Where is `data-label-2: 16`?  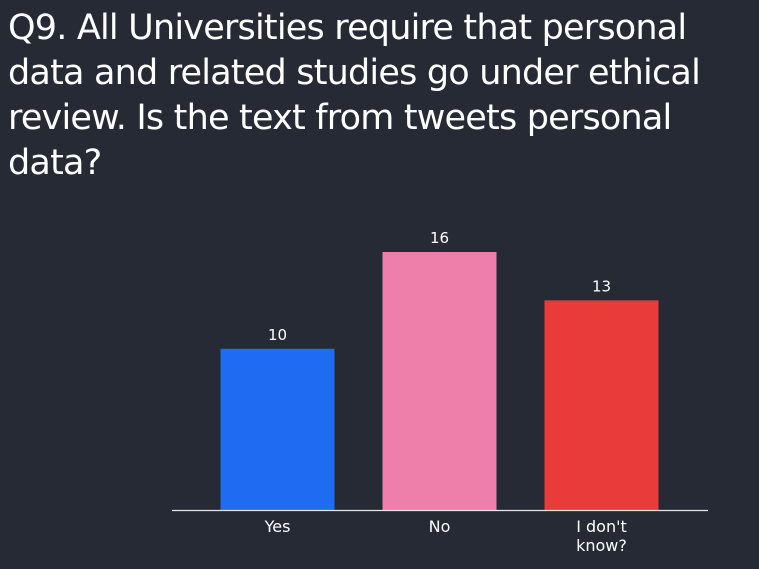
data-label-2: 16 is located at coordinates (439, 238).